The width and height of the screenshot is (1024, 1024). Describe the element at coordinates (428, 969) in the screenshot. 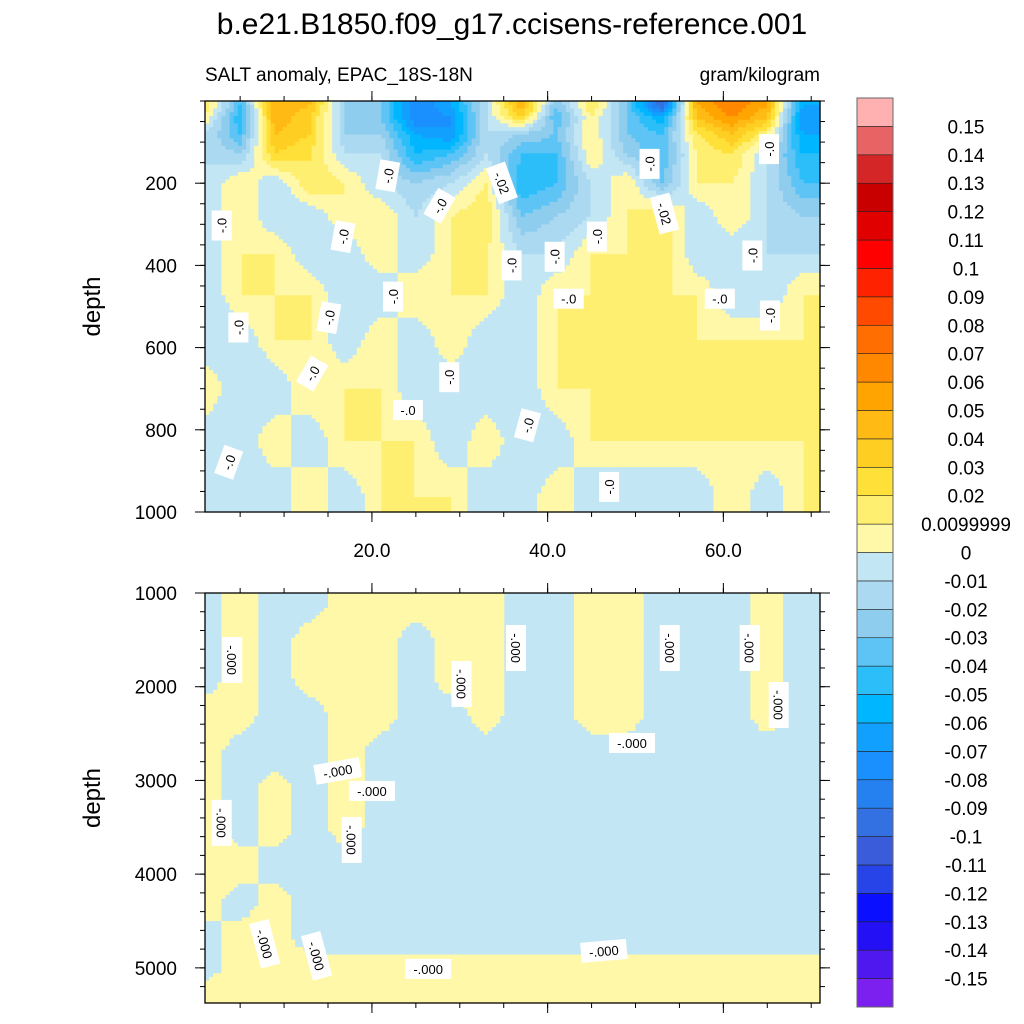

I see `contour-label-text: -.000` at that location.